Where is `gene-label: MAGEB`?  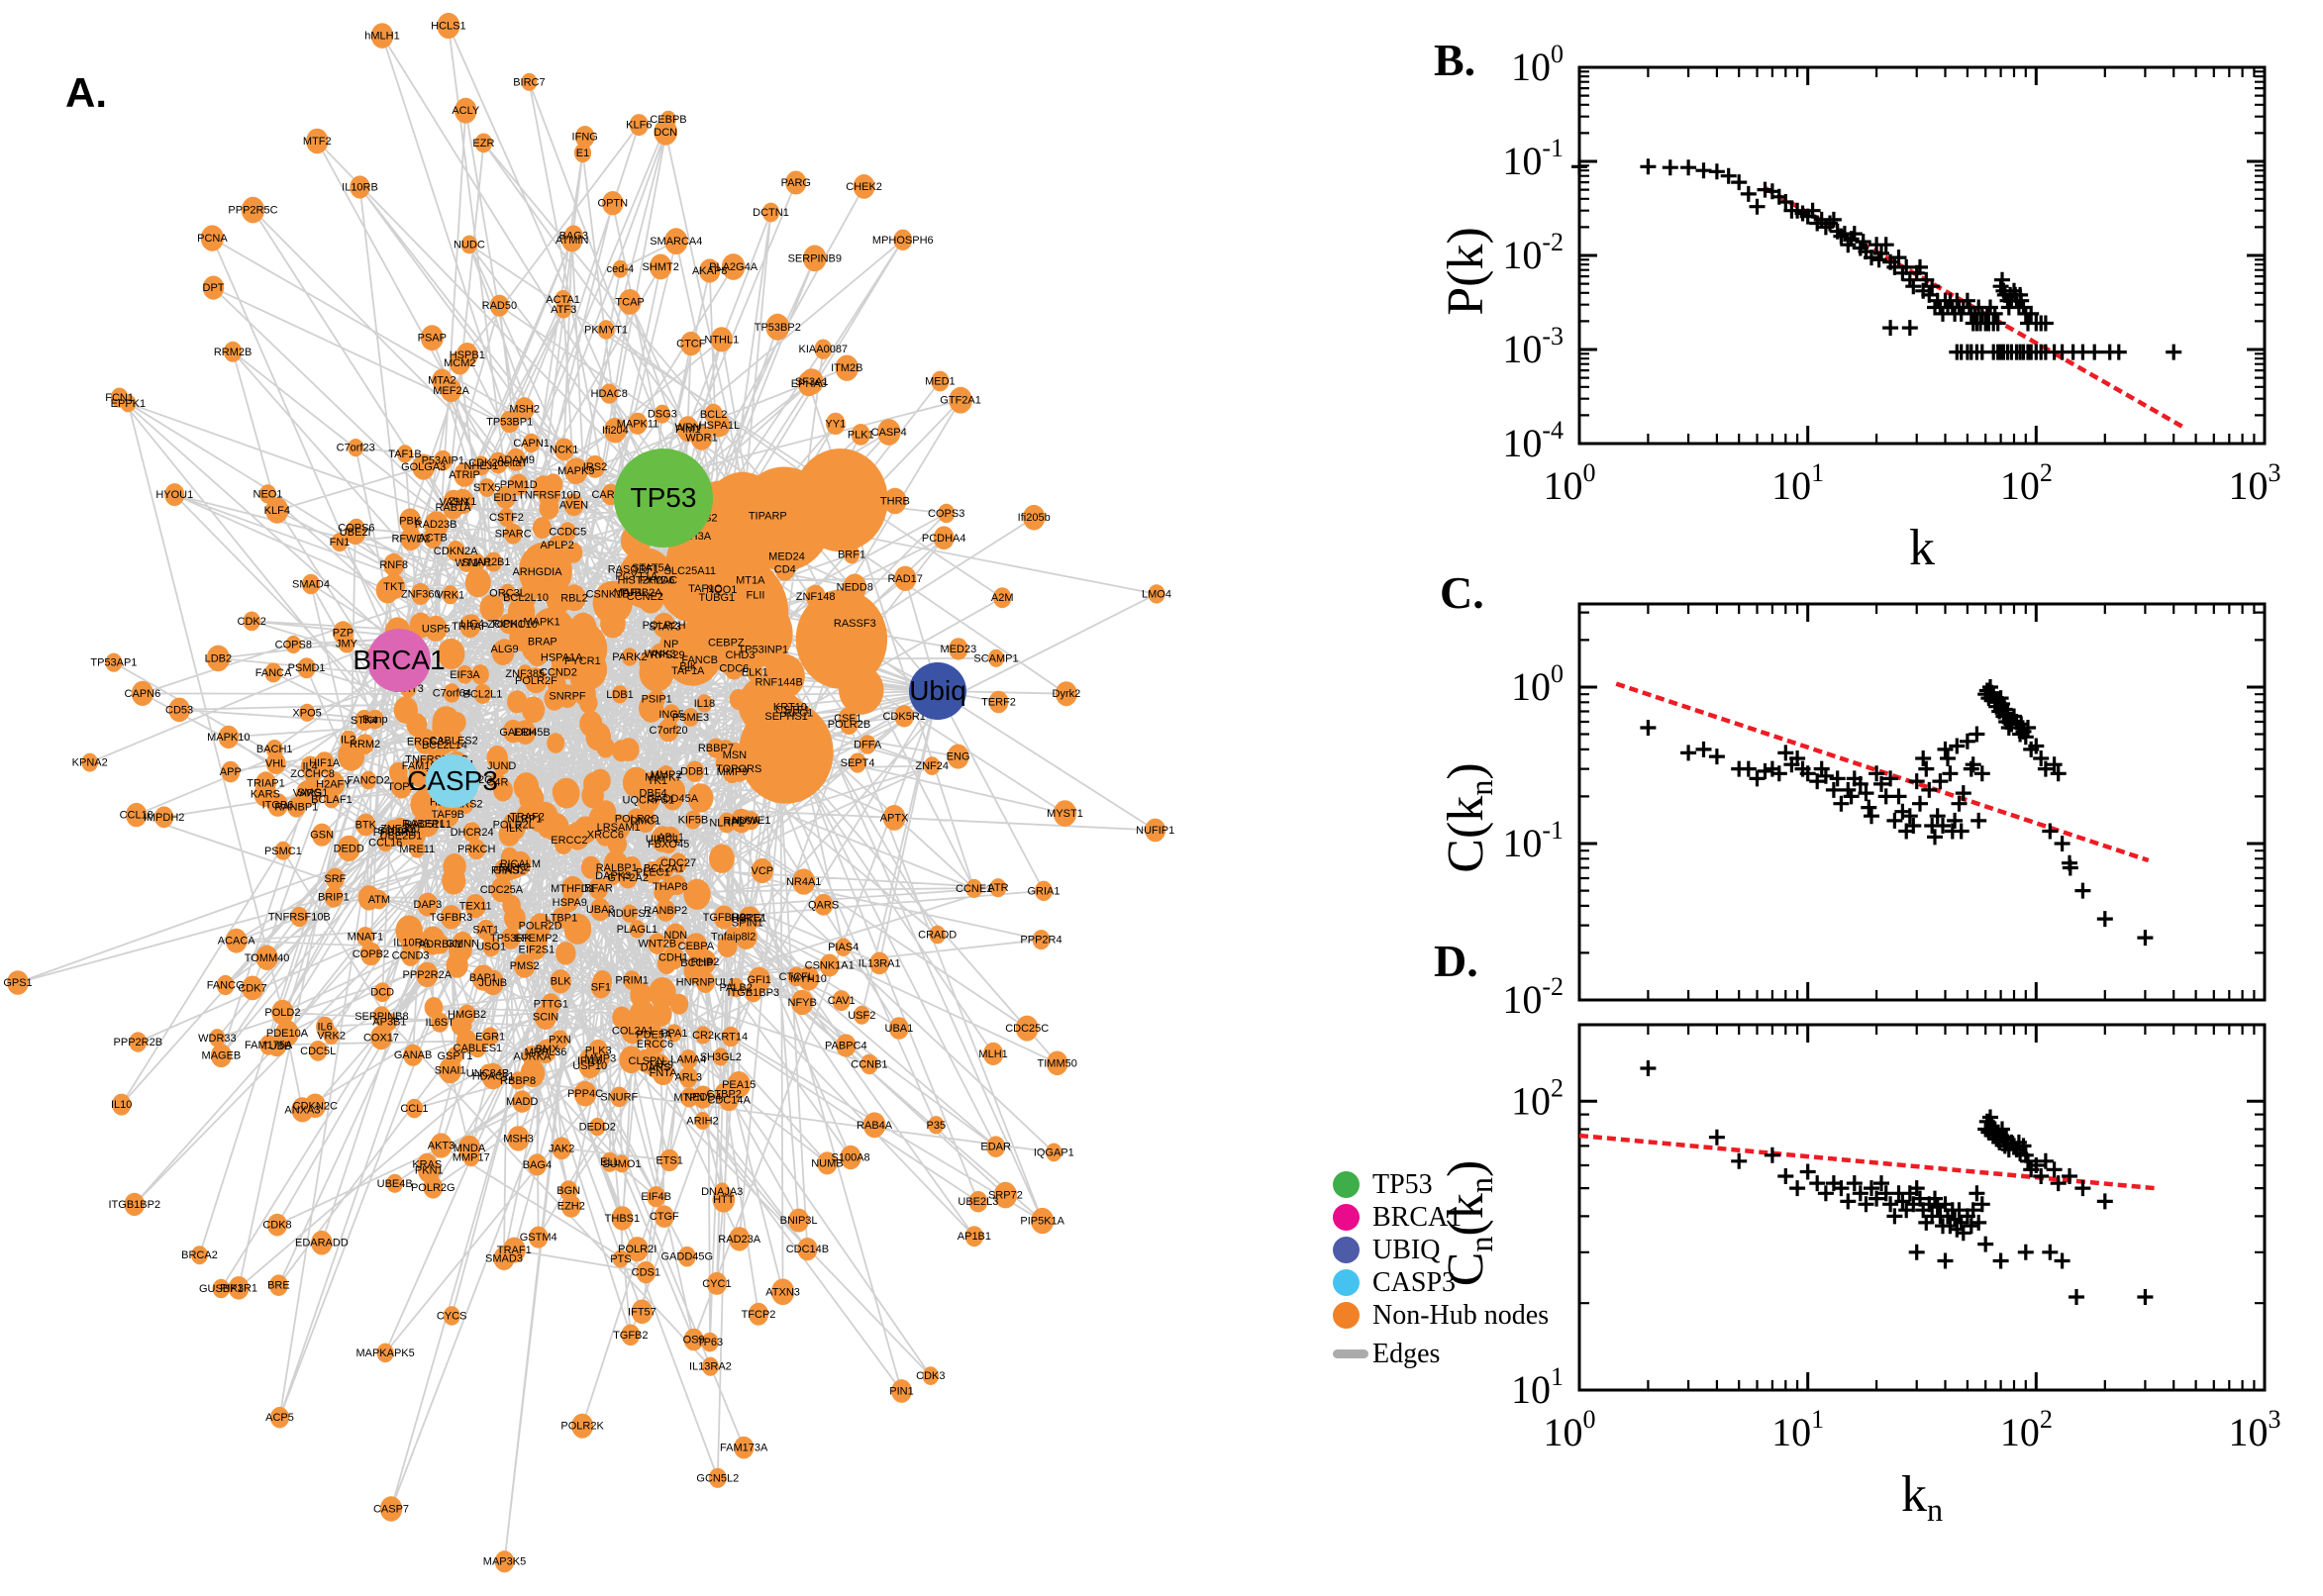 gene-label: MAGEB is located at coordinates (222, 1056).